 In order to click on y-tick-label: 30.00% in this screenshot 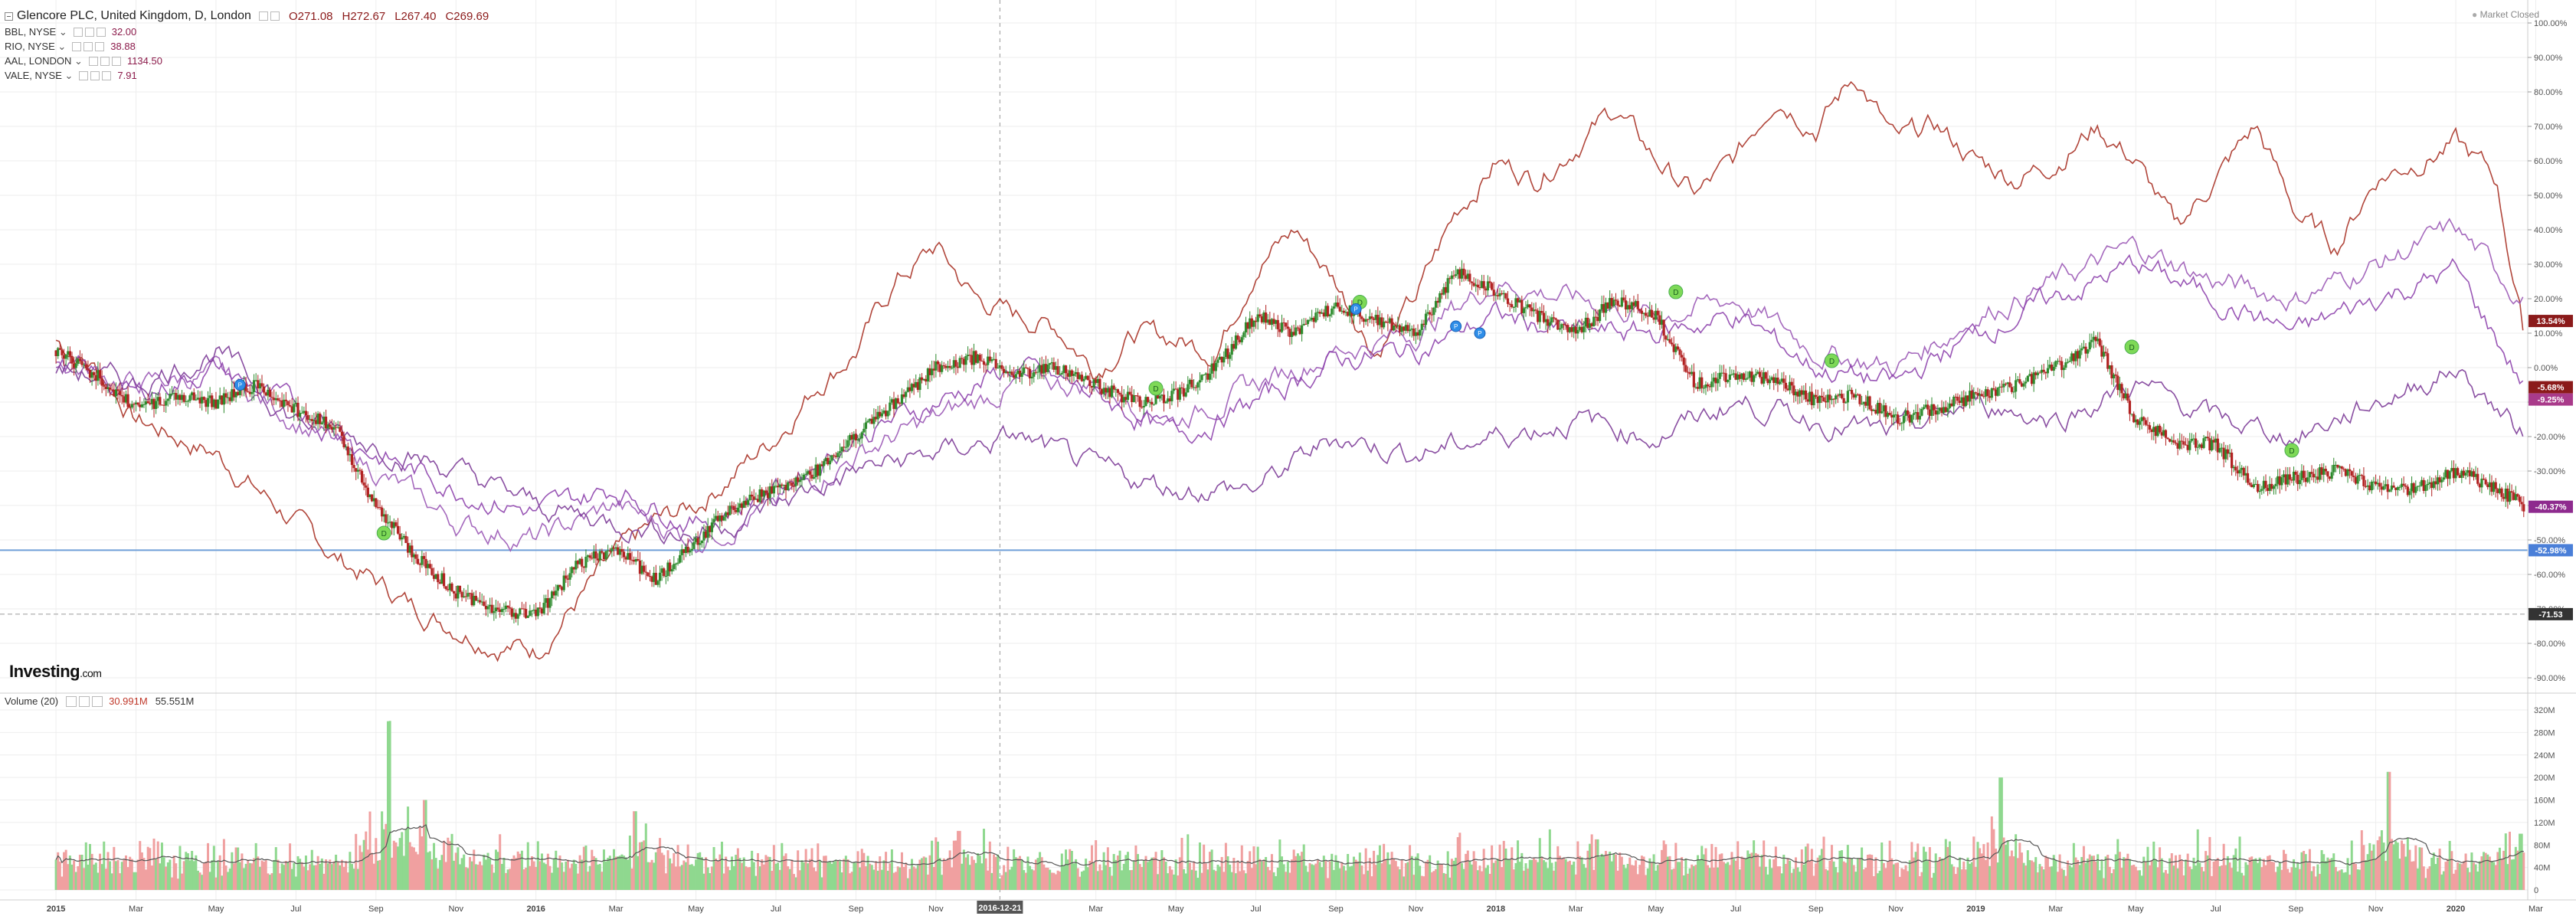, I will do `click(2548, 265)`.